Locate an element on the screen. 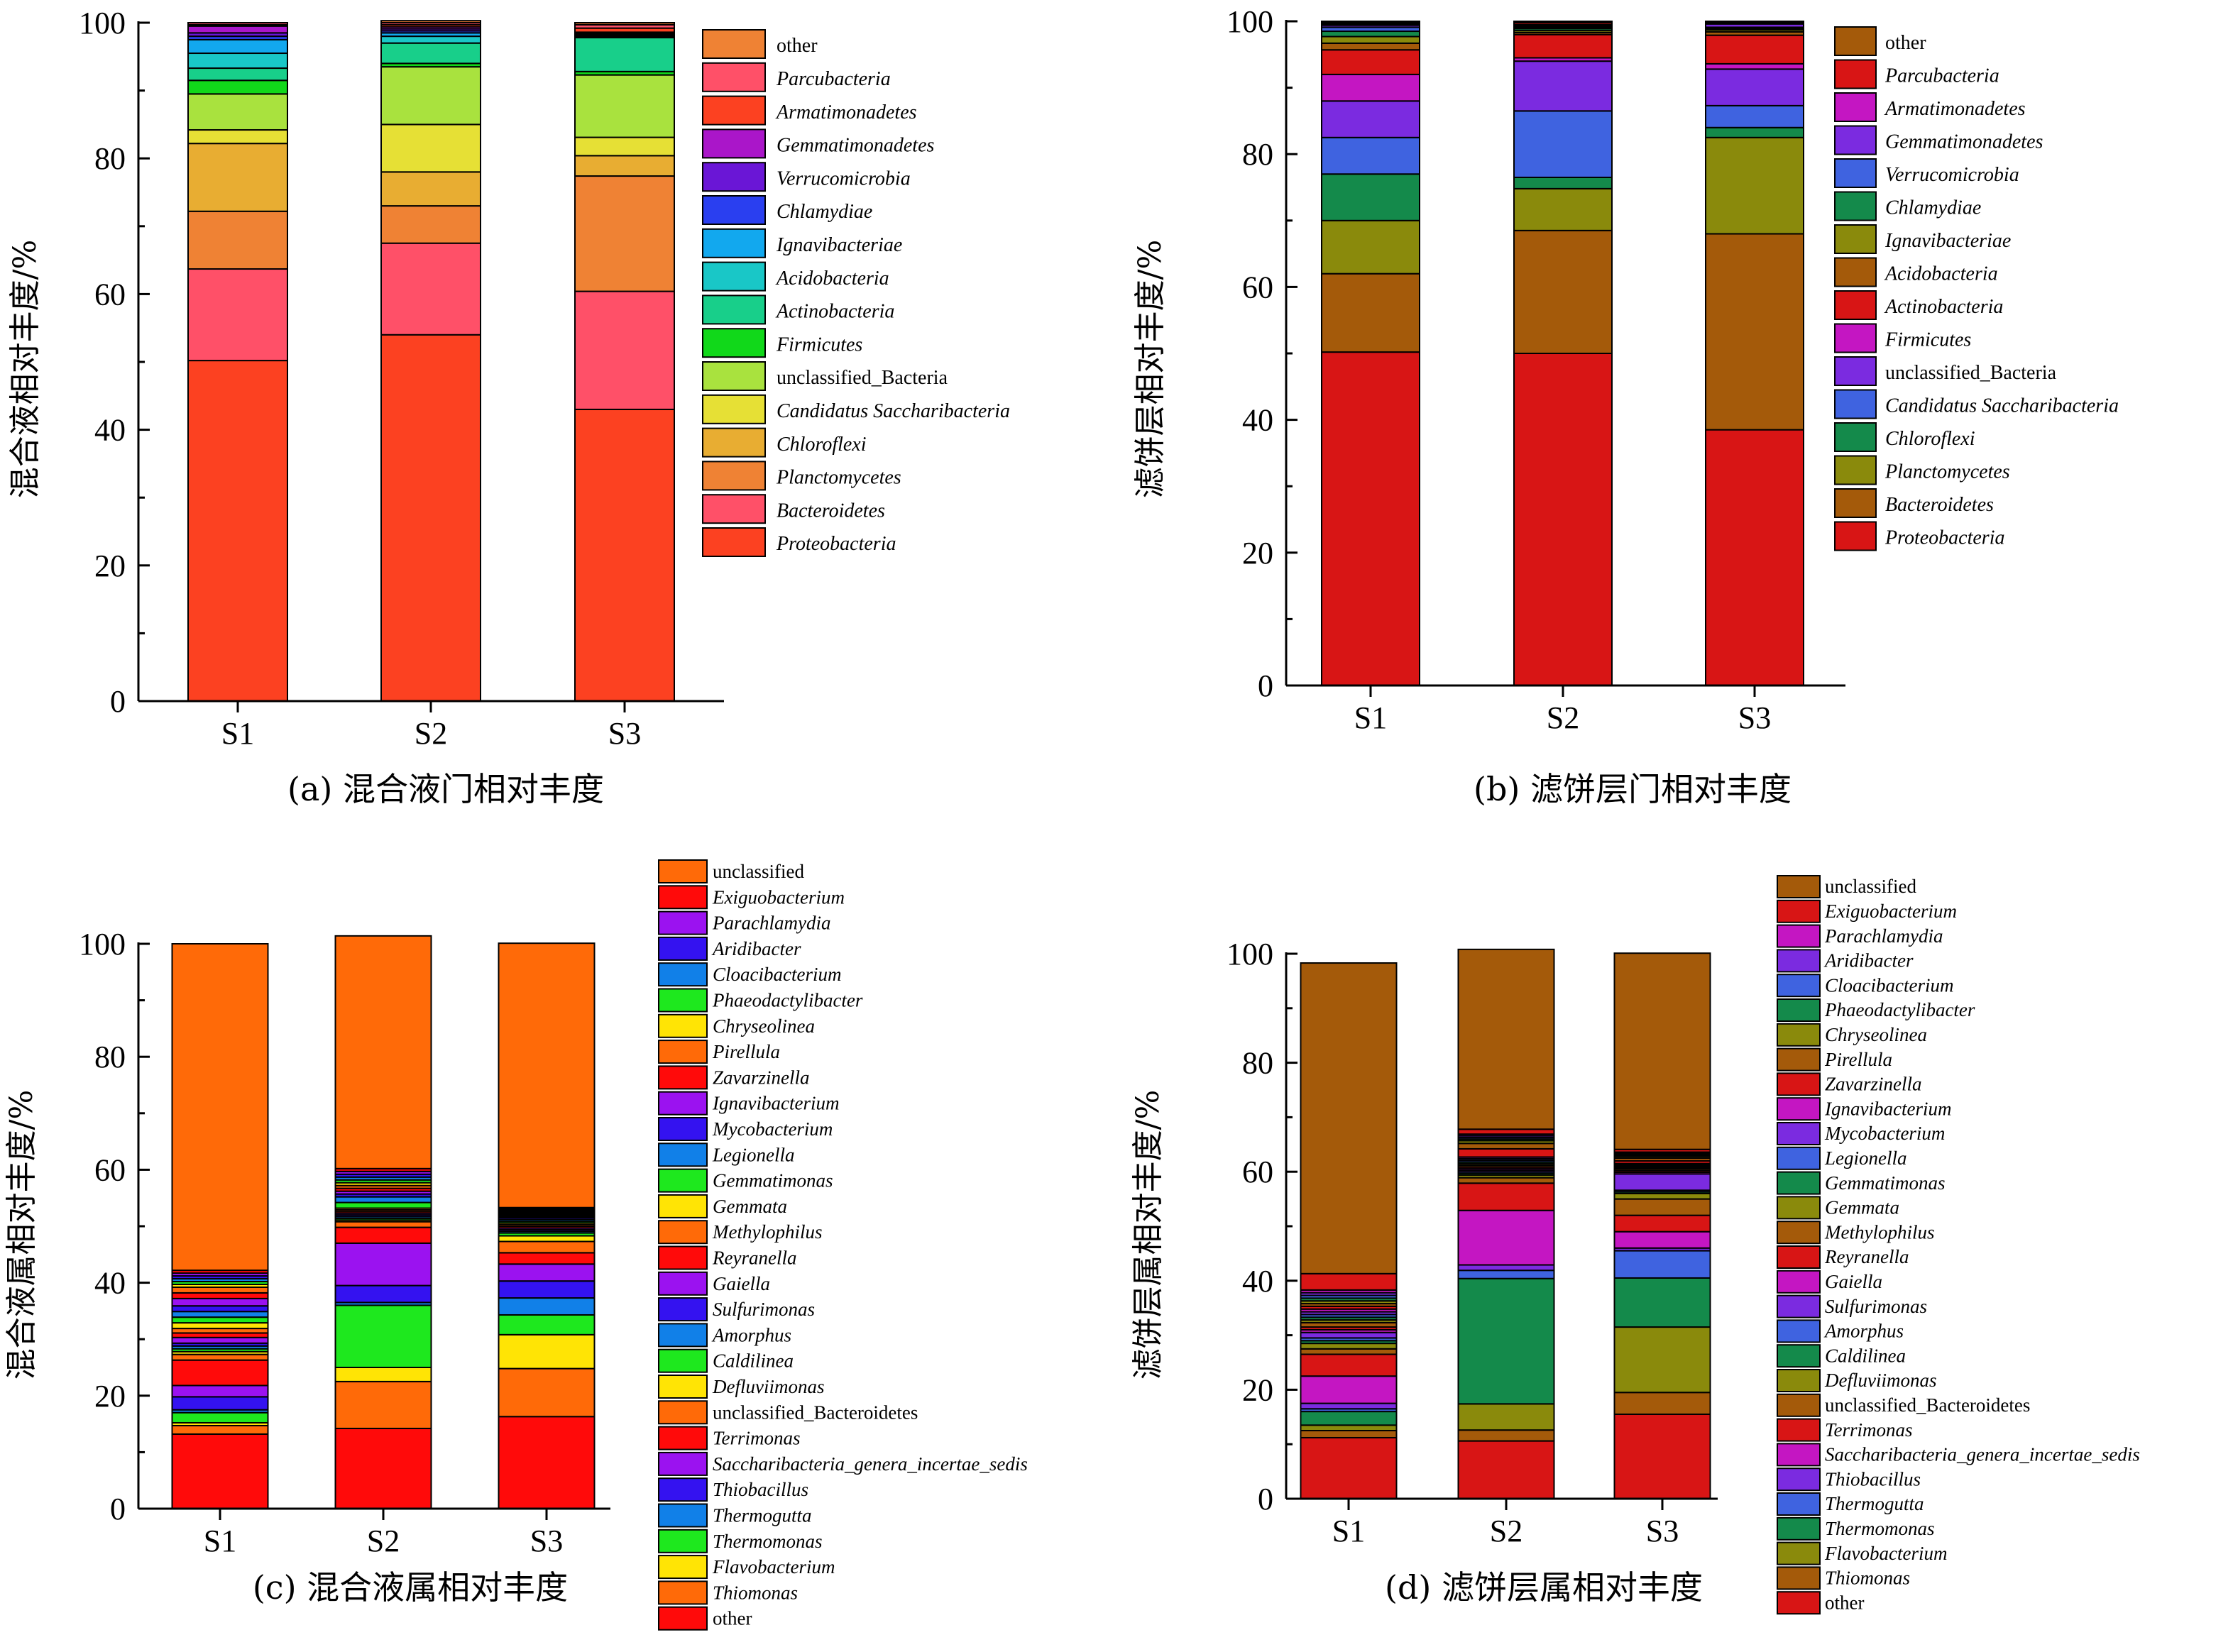  legend-item: Armatimonadetes is located at coordinates (1930, 107).